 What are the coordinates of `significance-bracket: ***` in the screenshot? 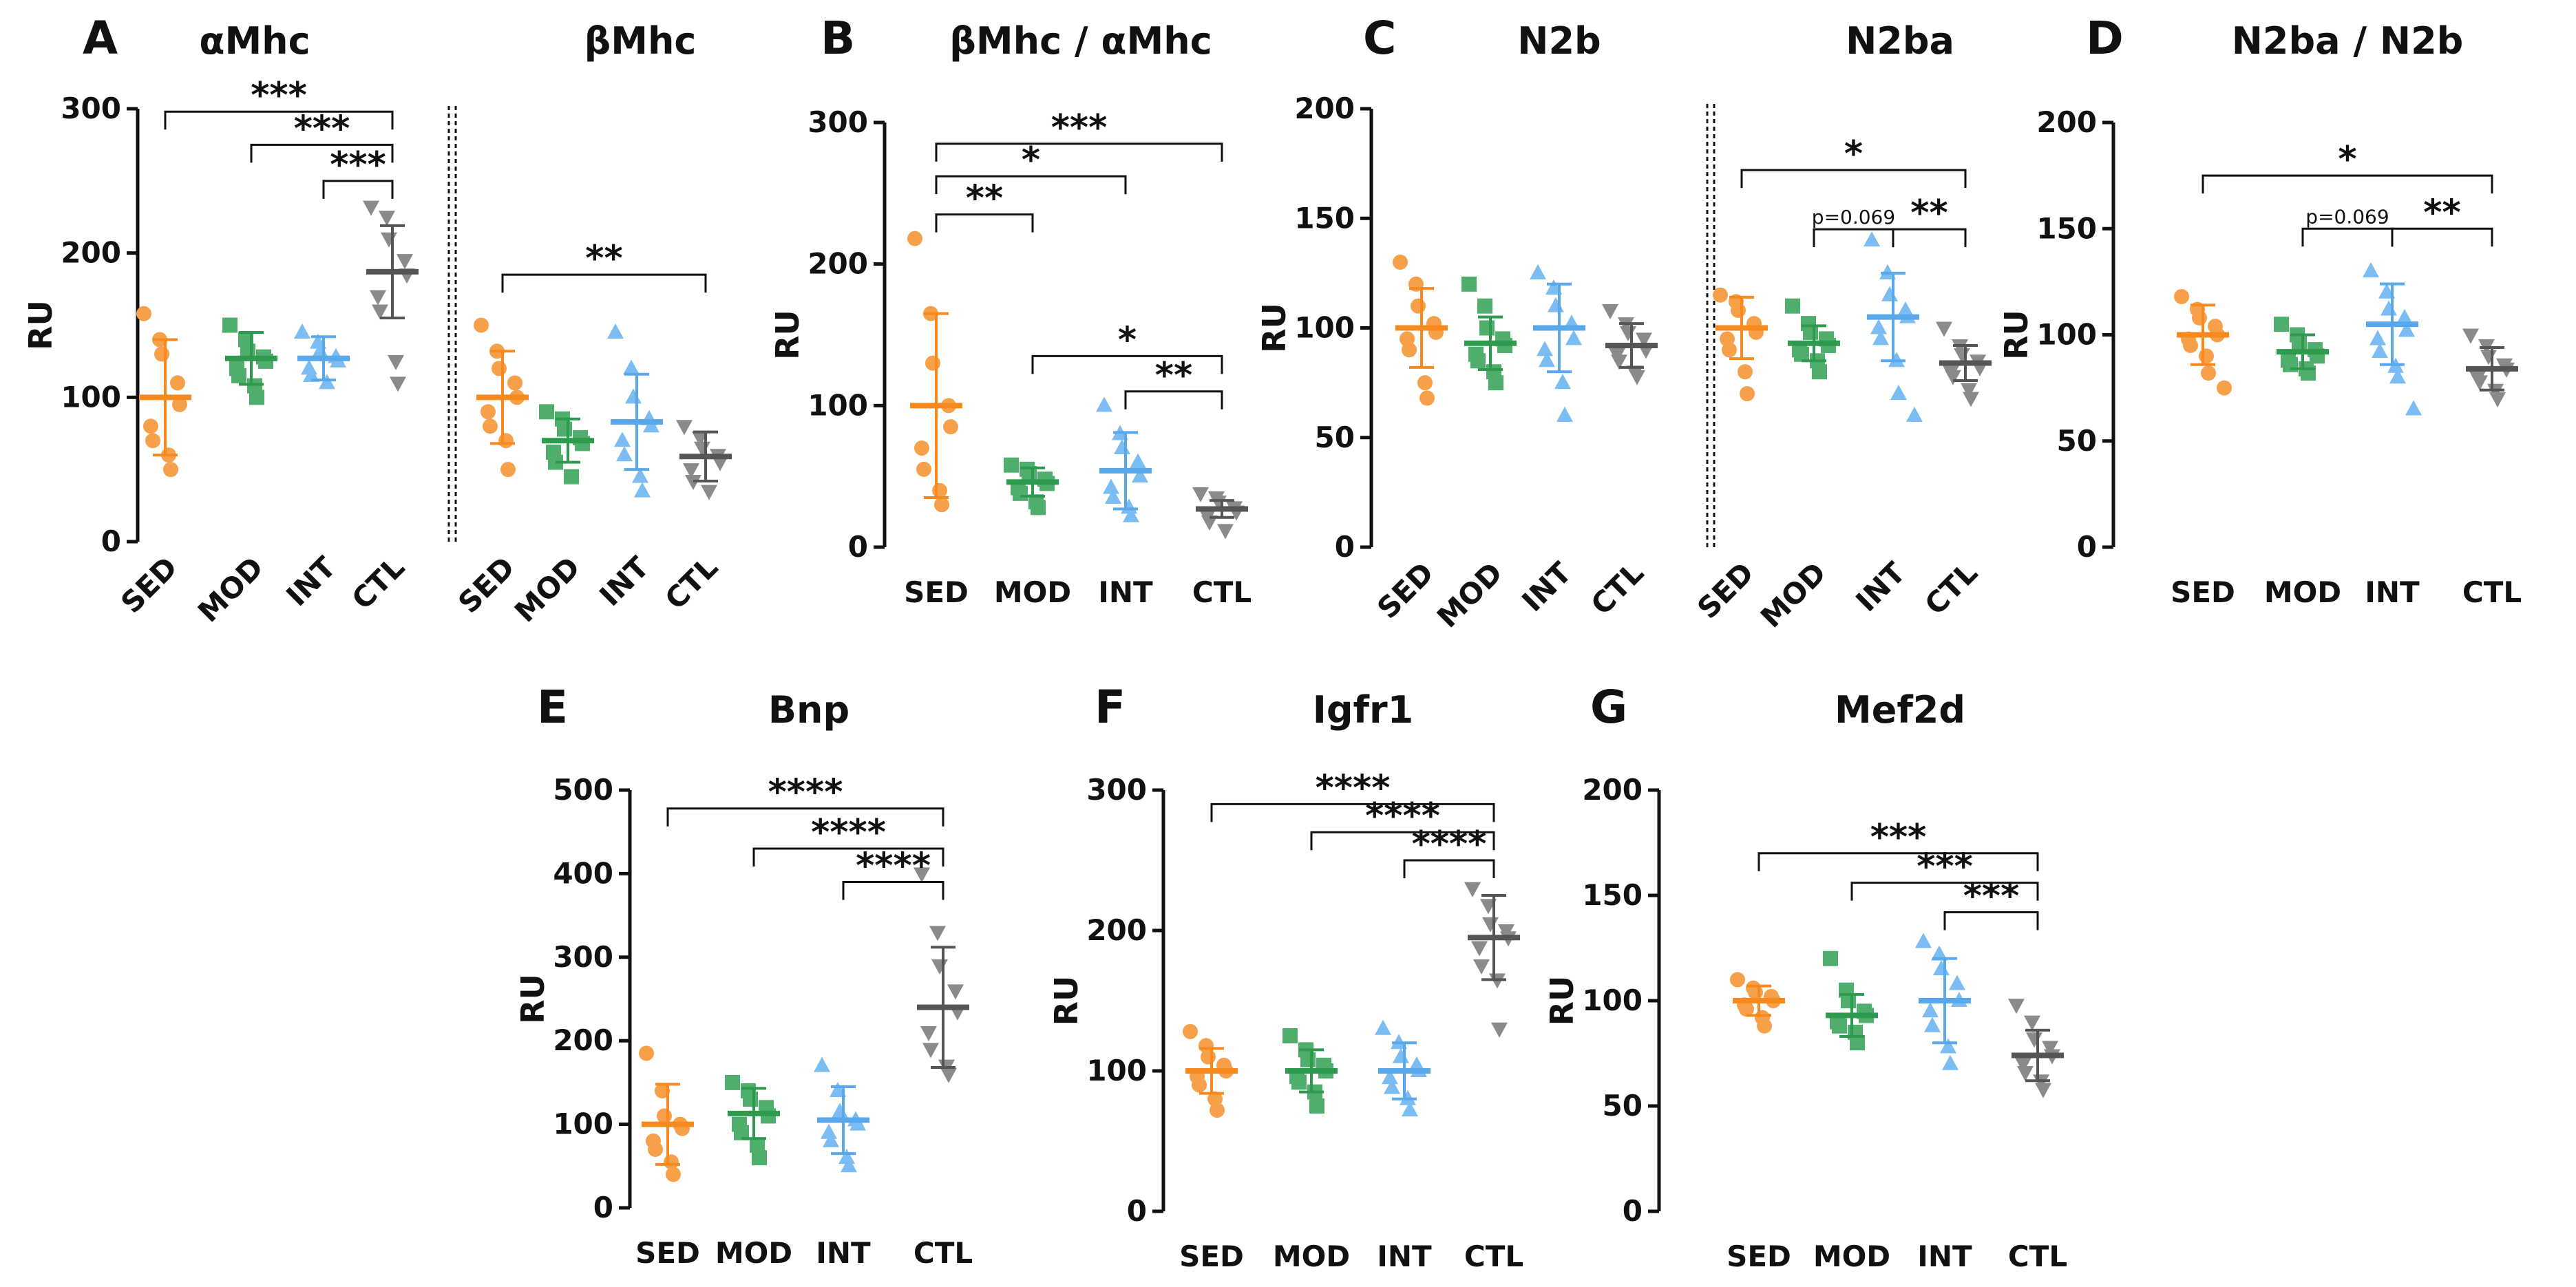 It's located at (1991, 902).